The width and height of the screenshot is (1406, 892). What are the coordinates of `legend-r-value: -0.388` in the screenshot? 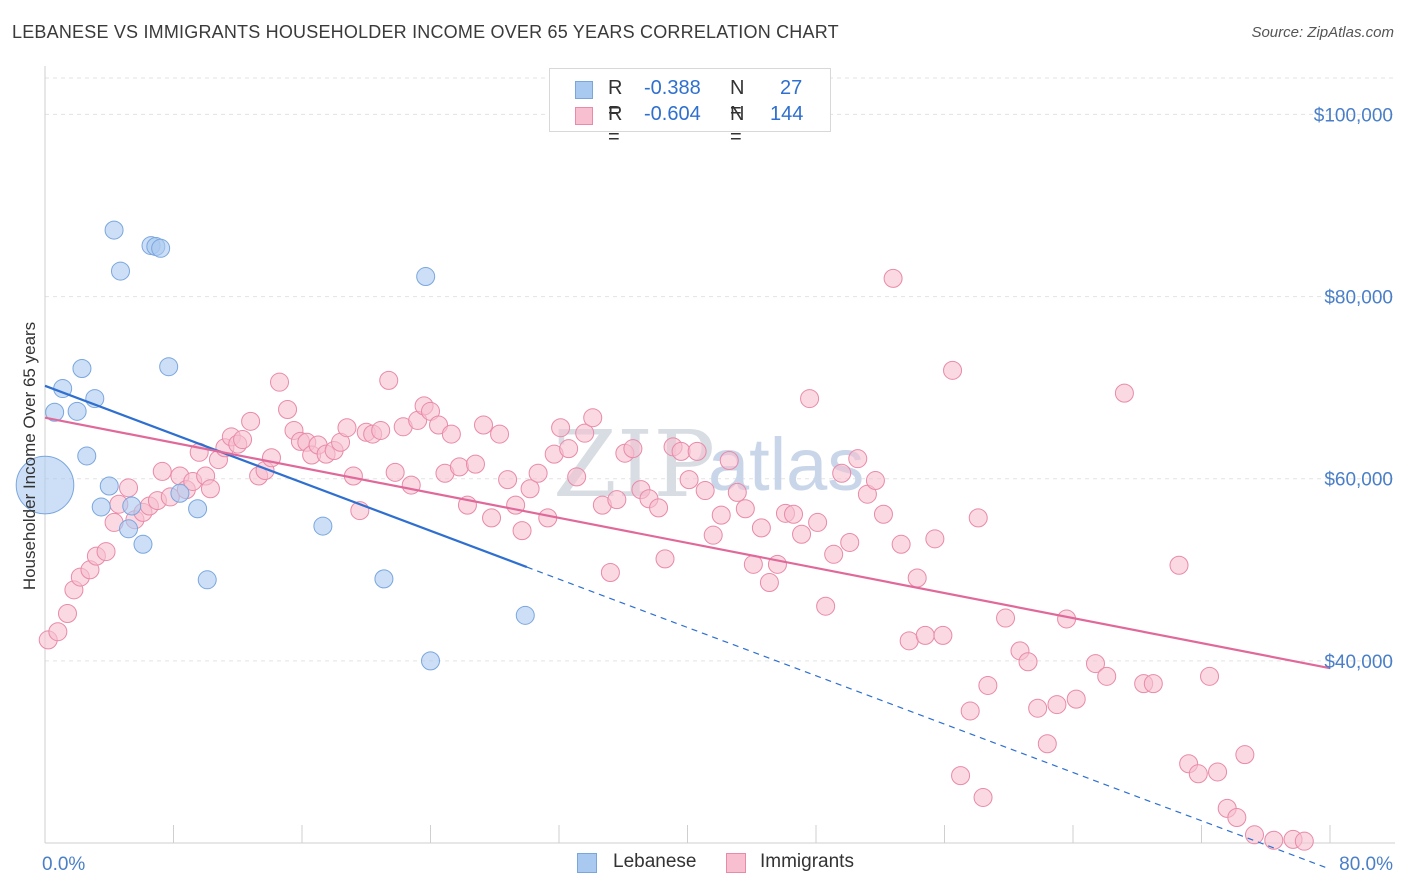 It's located at (672, 88).